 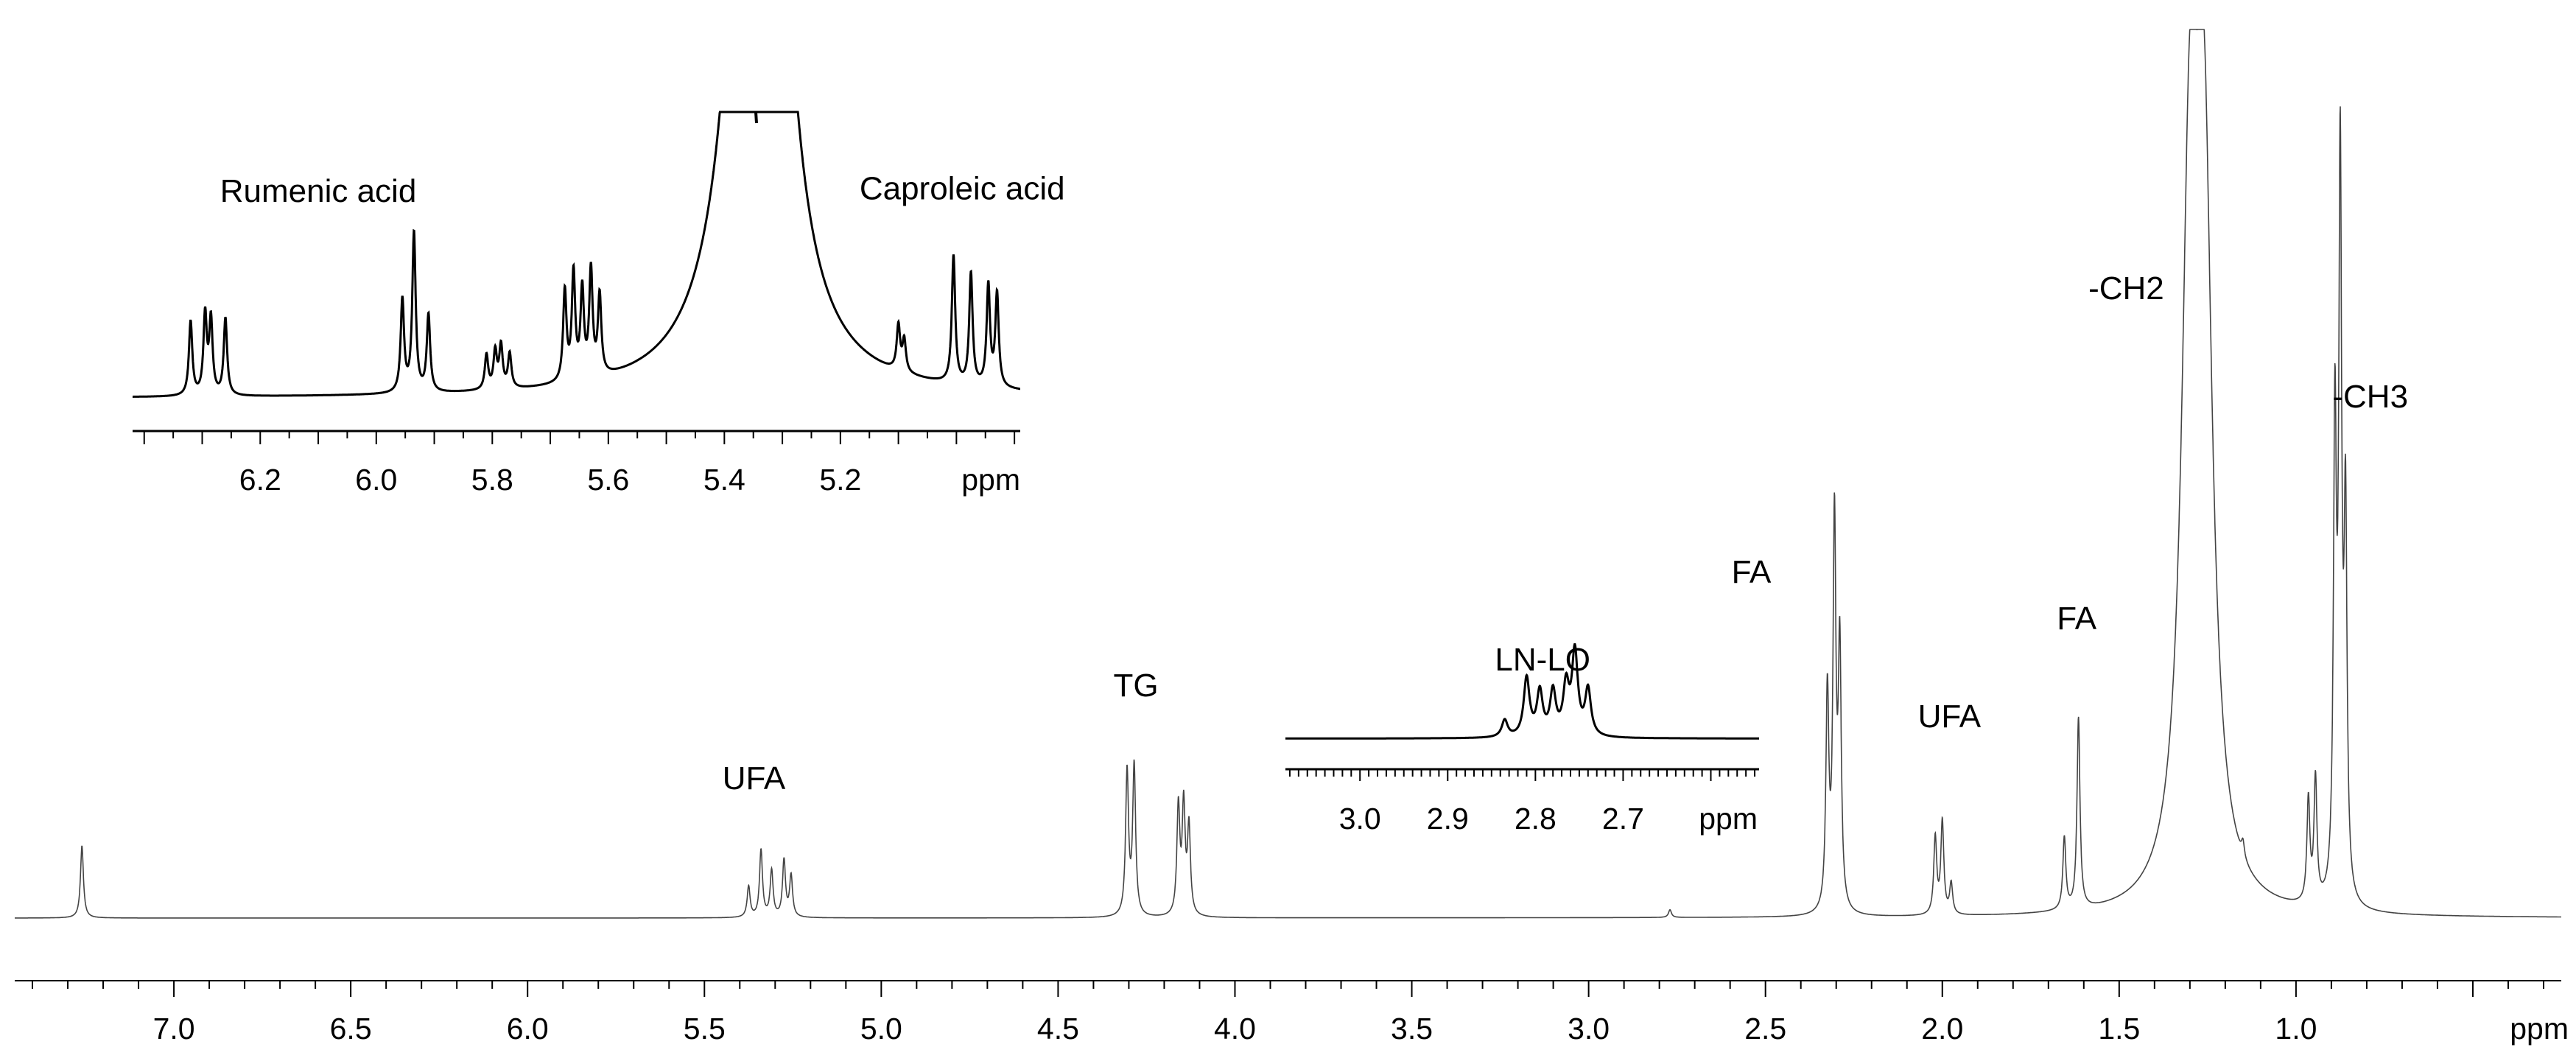 I want to click on peak-label-ch2: -CH2, so click(x=2126, y=289).